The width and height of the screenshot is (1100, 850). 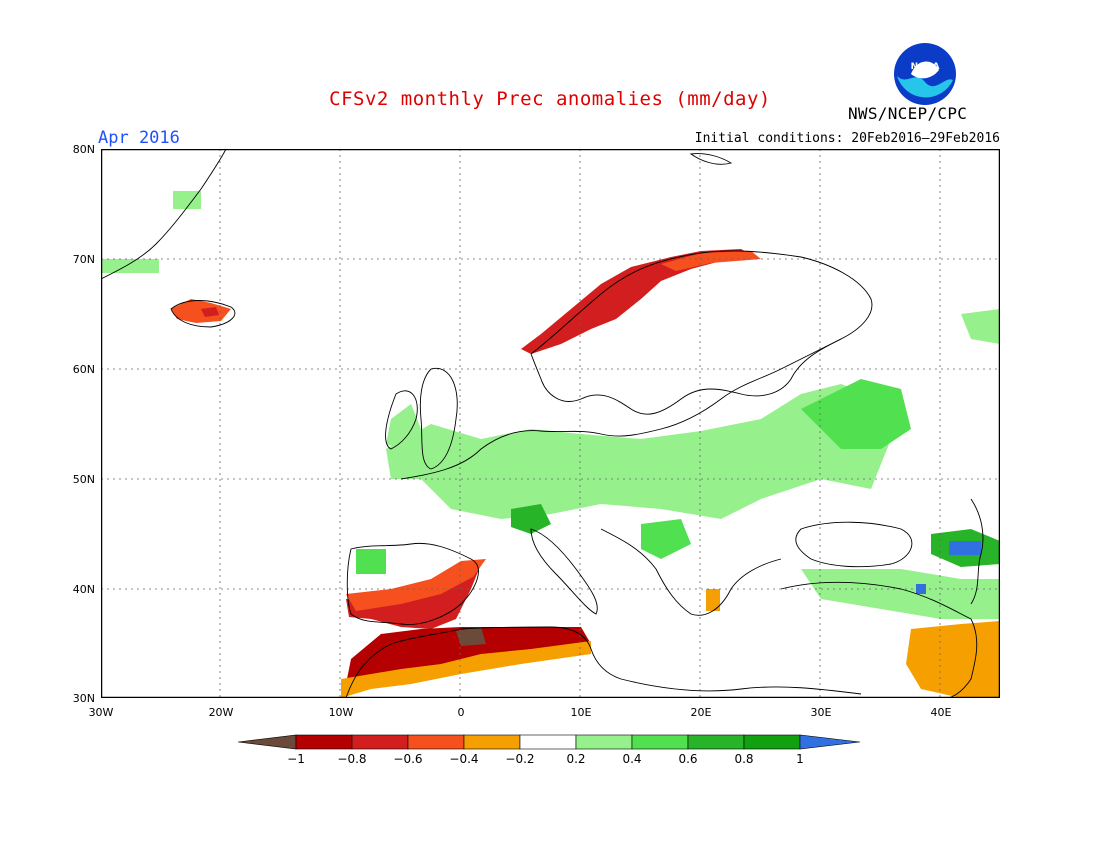 What do you see at coordinates (965, 548) in the screenshot?
I see `caucasus-extreme` at bounding box center [965, 548].